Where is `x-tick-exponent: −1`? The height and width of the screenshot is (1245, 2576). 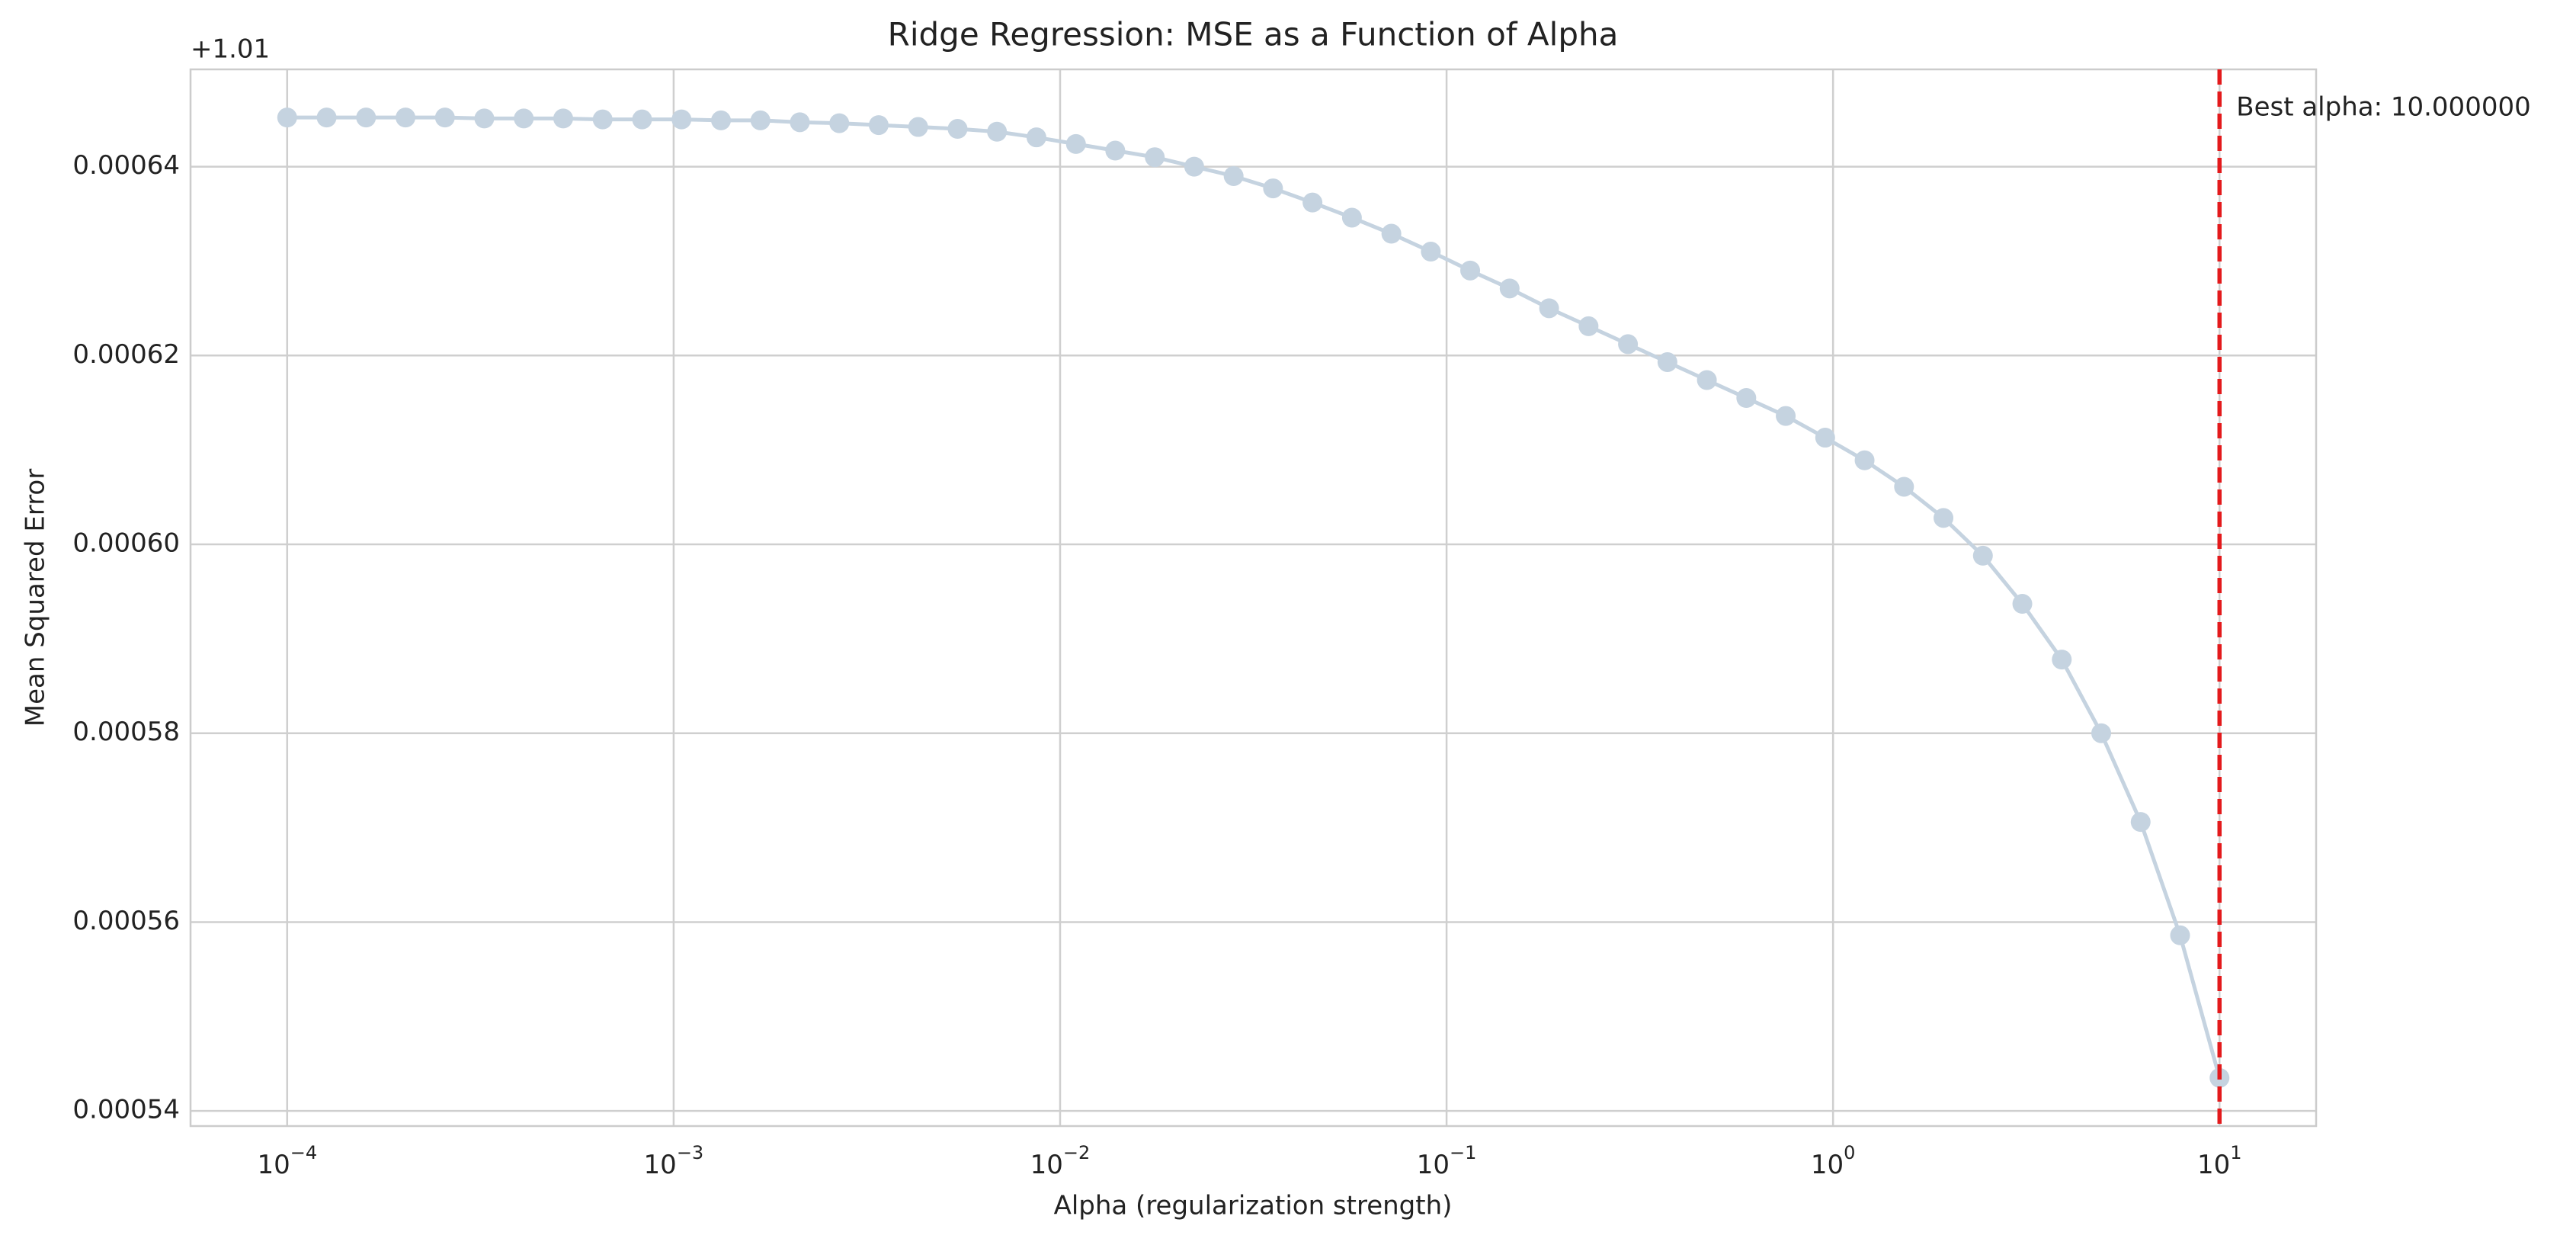 x-tick-exponent: −1 is located at coordinates (1463, 1152).